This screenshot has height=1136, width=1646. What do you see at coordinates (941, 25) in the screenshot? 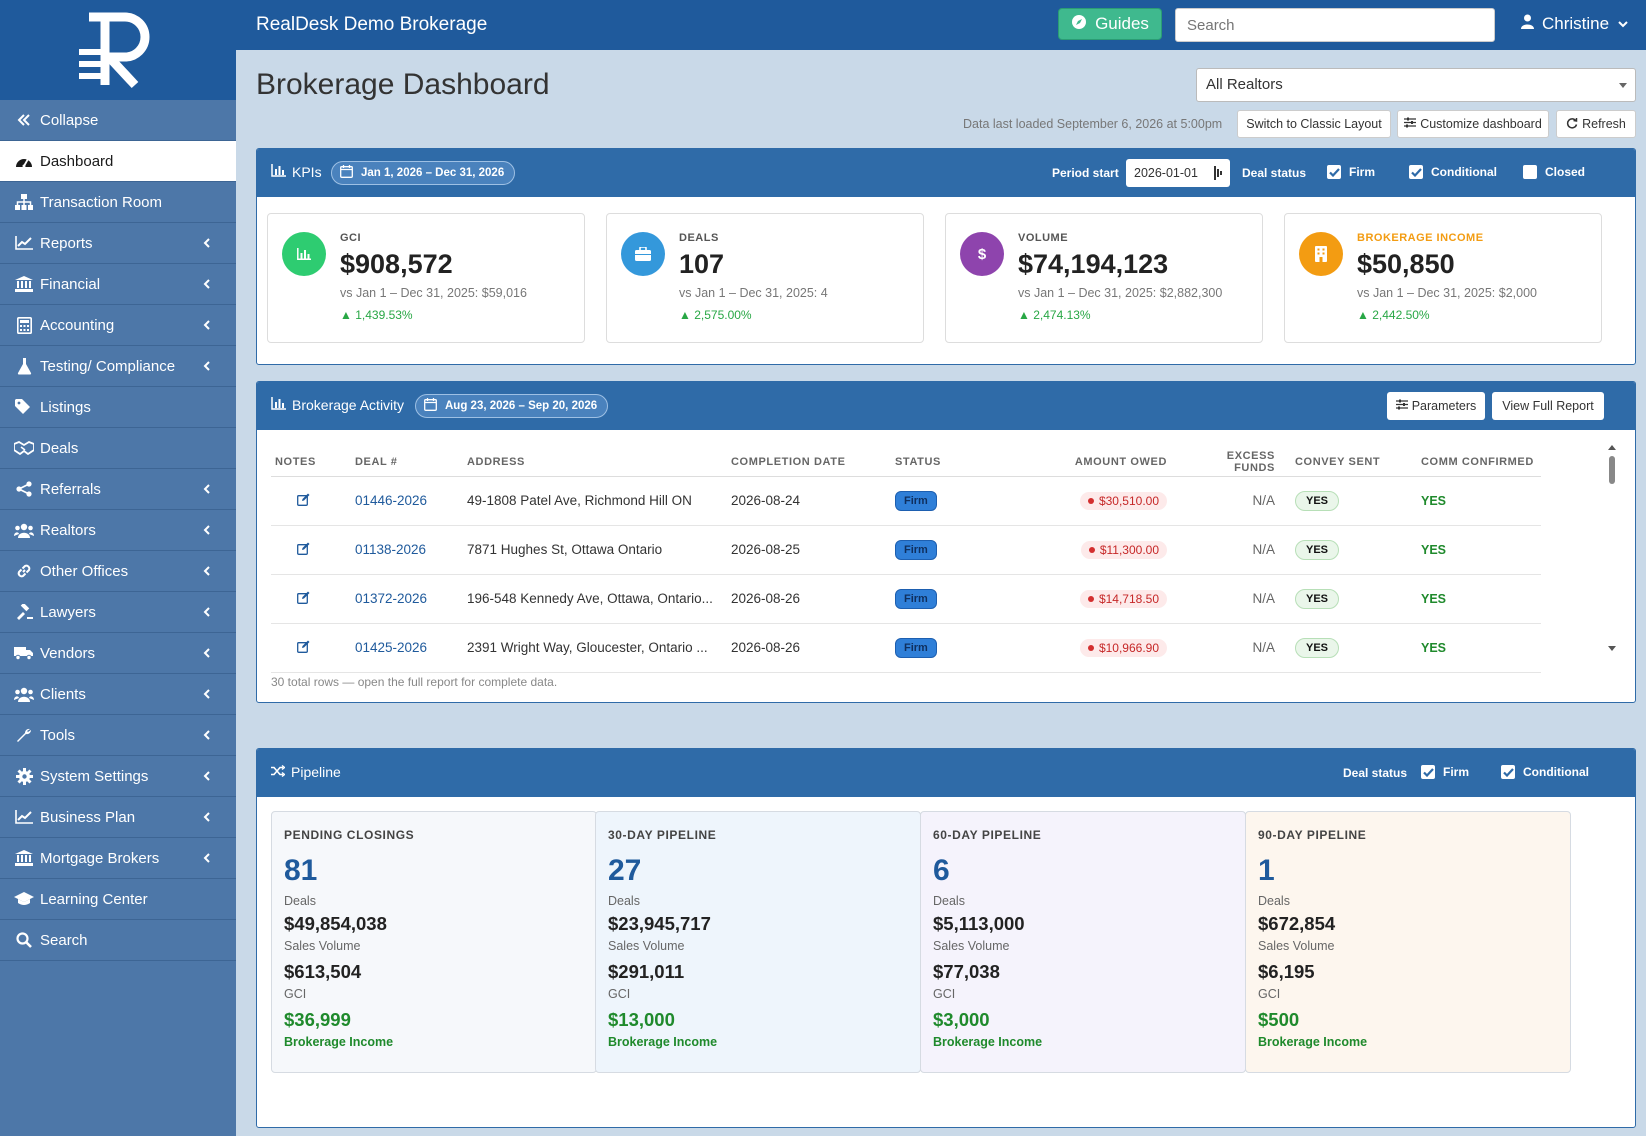
I see `top-bar: RealDesk Demo Brokerage Guides Christine` at bounding box center [941, 25].